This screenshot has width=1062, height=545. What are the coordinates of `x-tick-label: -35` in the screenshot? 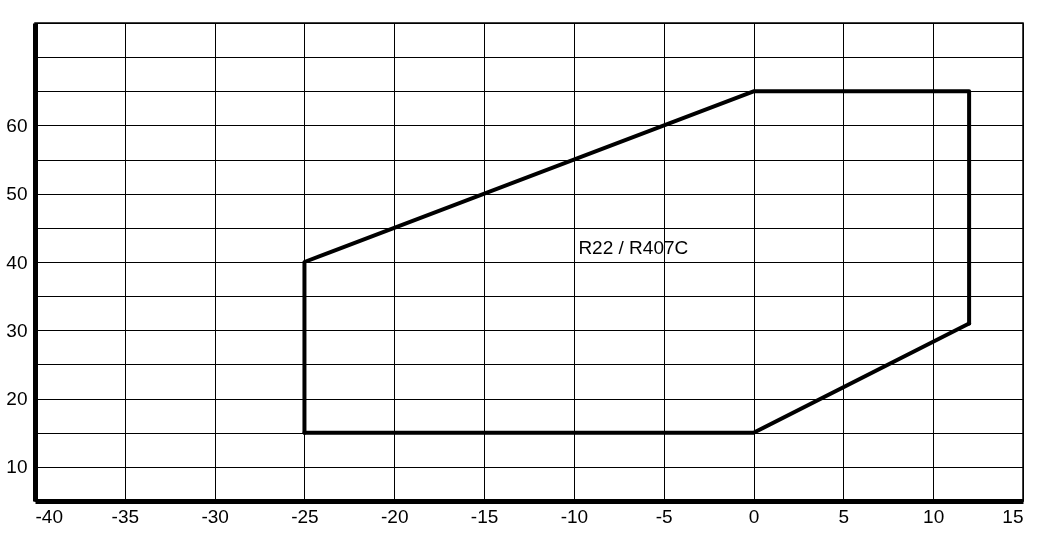 It's located at (125, 516).